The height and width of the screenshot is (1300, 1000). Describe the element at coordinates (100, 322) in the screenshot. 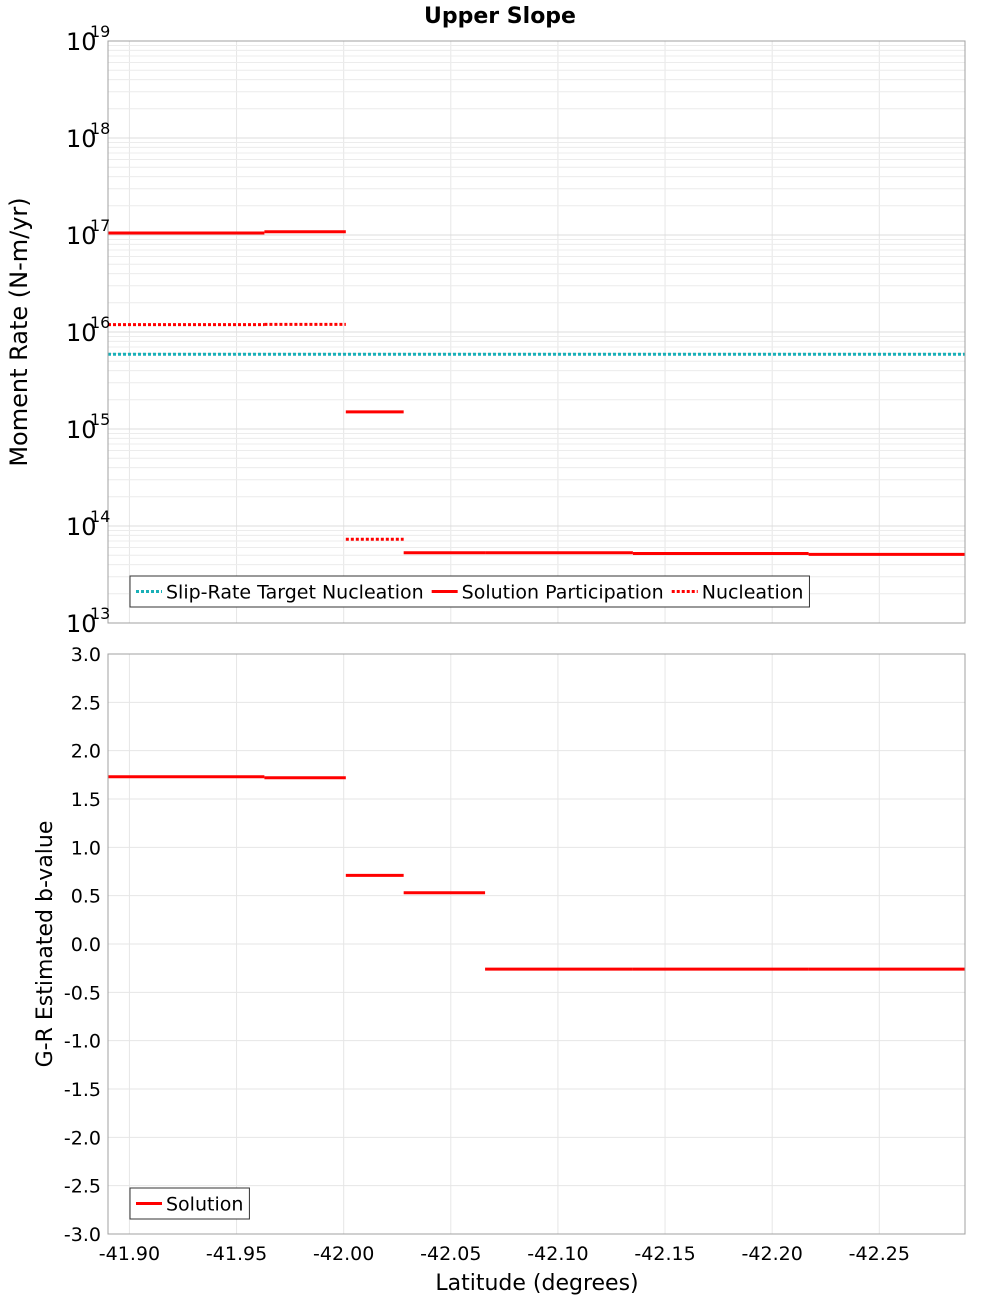

I see `top-y-tick-exponent: 16` at that location.